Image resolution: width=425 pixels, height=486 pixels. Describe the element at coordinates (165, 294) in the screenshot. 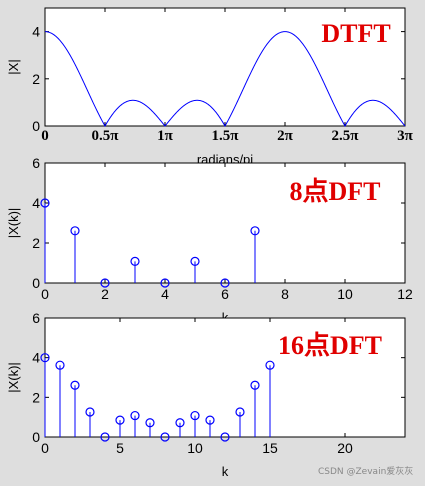

I see `x-tick-label: 4` at that location.